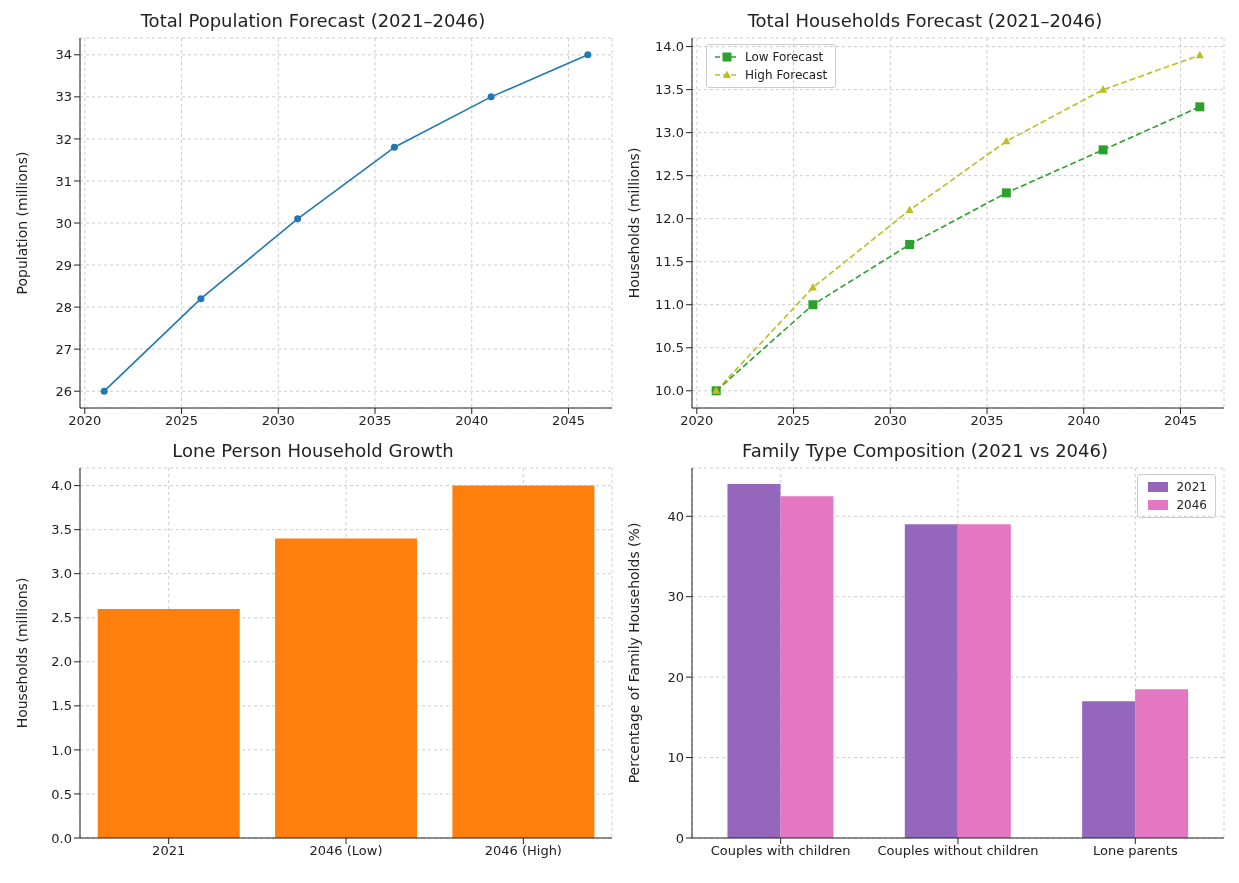 This screenshot has width=1239, height=883. What do you see at coordinates (63, 139) in the screenshot?
I see `y-tick-label: 32` at bounding box center [63, 139].